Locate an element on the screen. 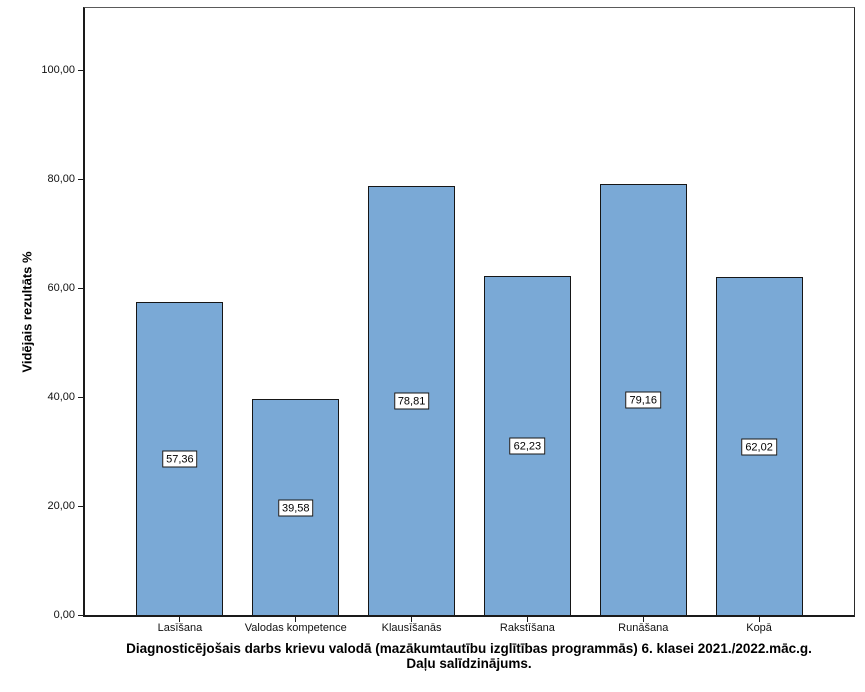 The height and width of the screenshot is (692, 865). bar: 79,16 is located at coordinates (643, 399).